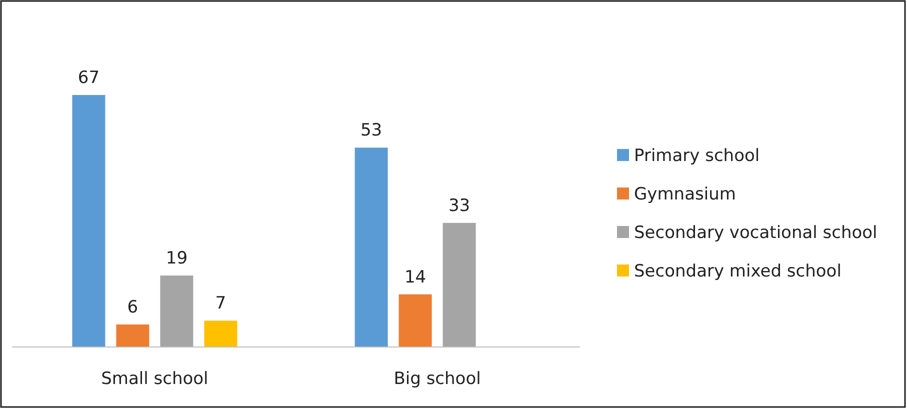 This screenshot has height=409, width=907. What do you see at coordinates (697, 156) in the screenshot?
I see `legend-label: Primary school` at bounding box center [697, 156].